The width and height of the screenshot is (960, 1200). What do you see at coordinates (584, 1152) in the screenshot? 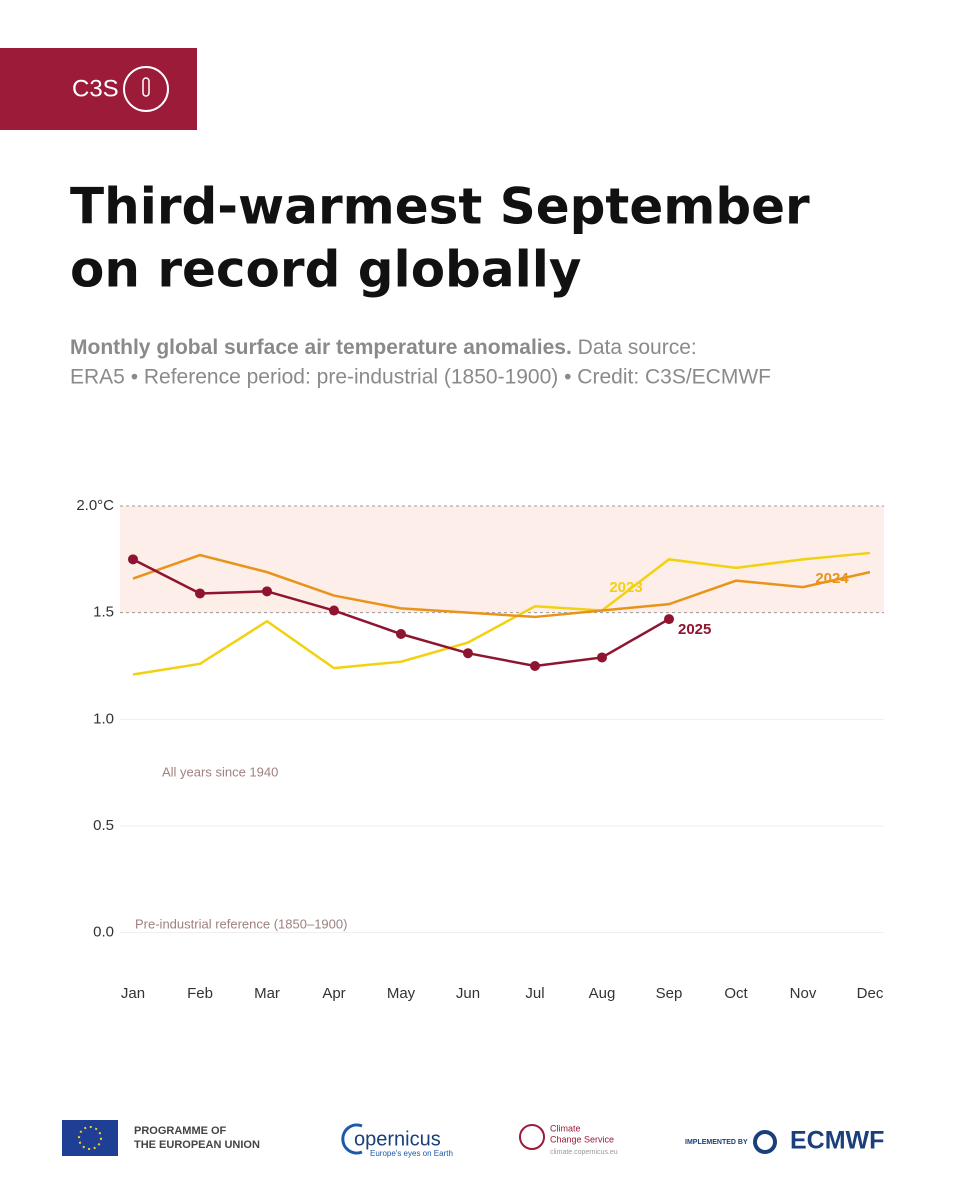
I see `ccs-url: climate.copernicus.eu` at bounding box center [584, 1152].